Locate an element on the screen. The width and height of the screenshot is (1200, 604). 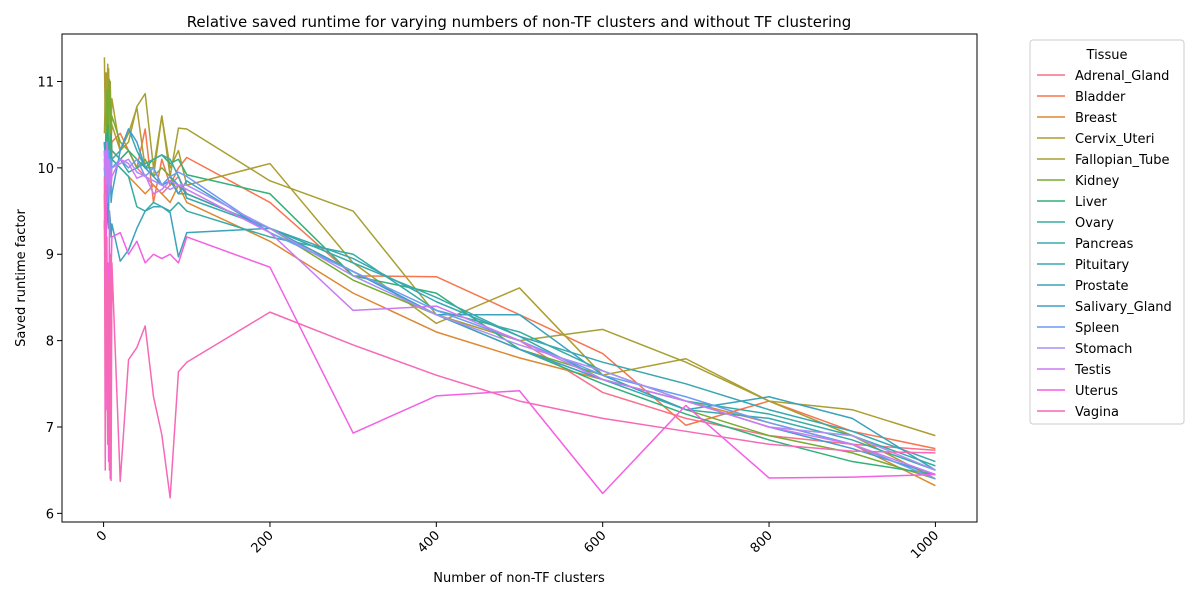
legend-frame is located at coordinates (1107, 232).